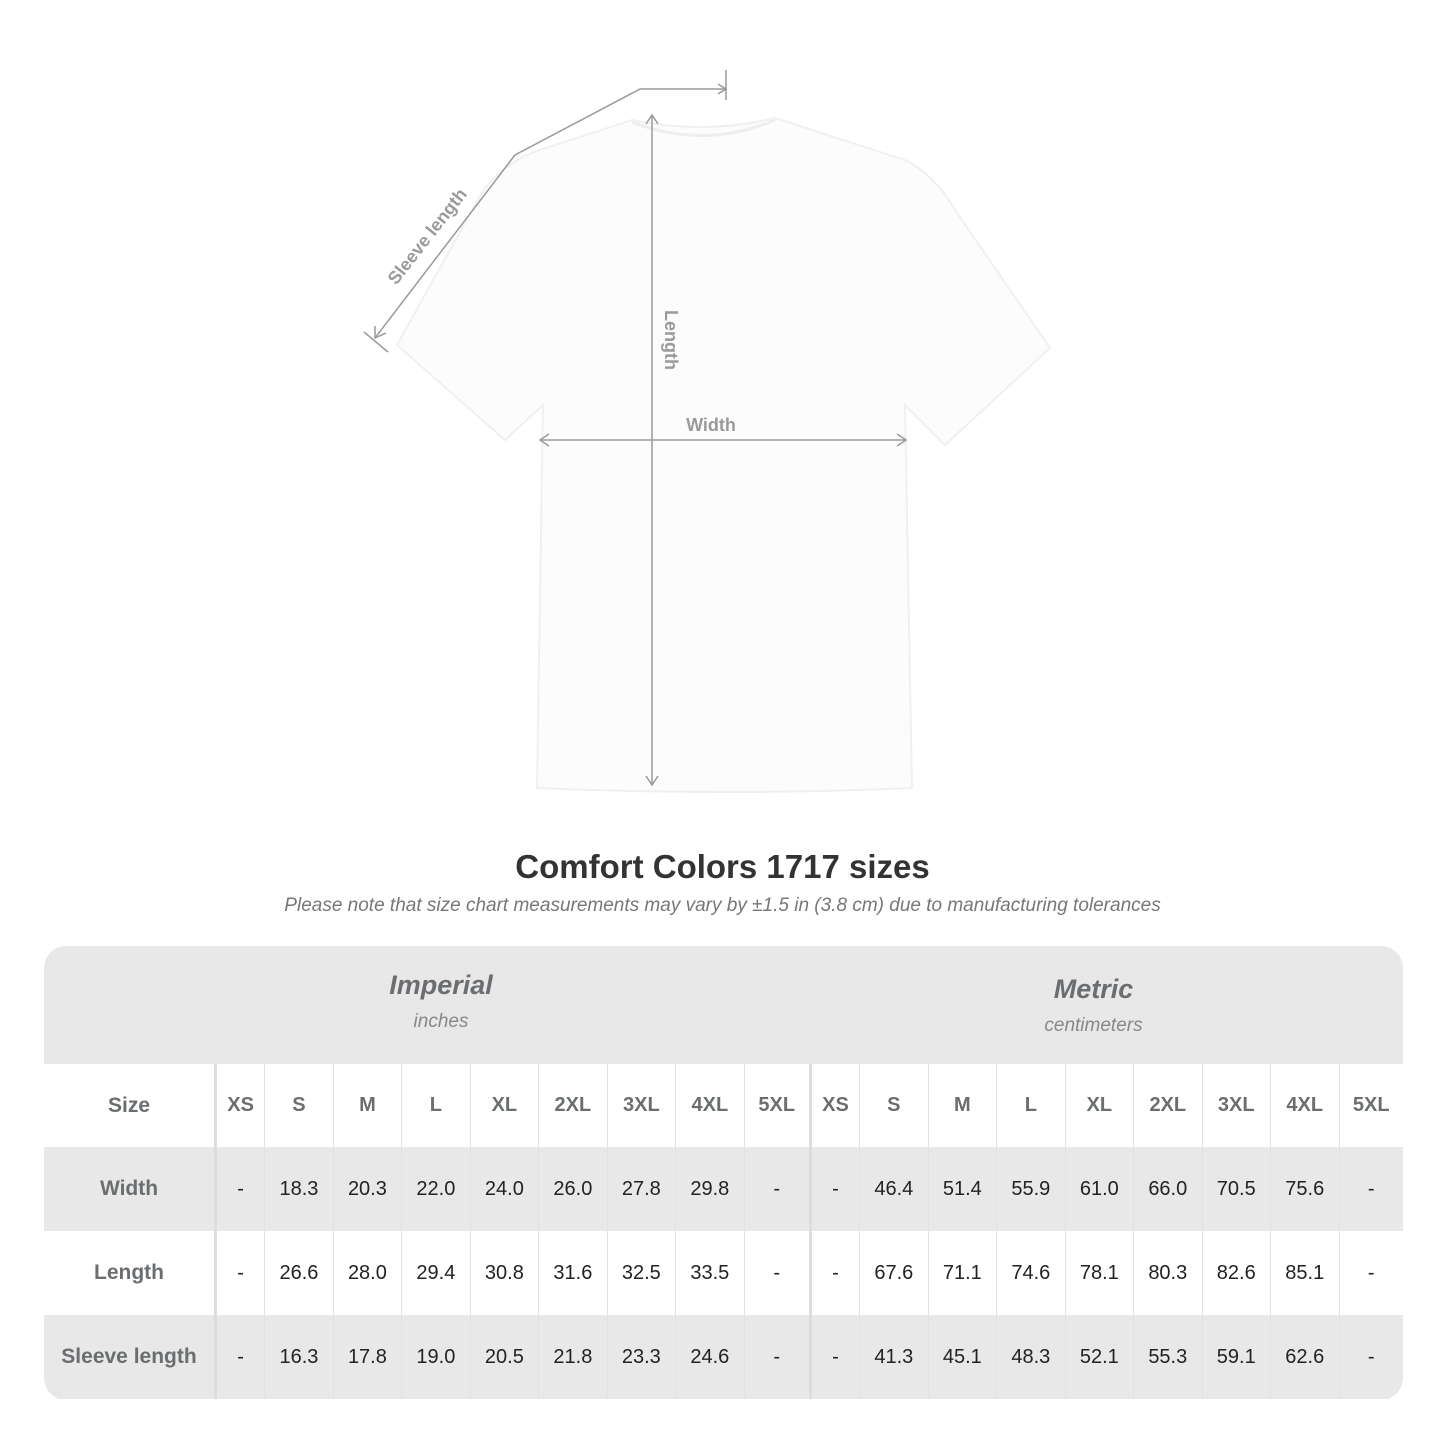 The image size is (1445, 1445). What do you see at coordinates (1236, 1273) in the screenshot?
I see `metric-value: 82.6` at bounding box center [1236, 1273].